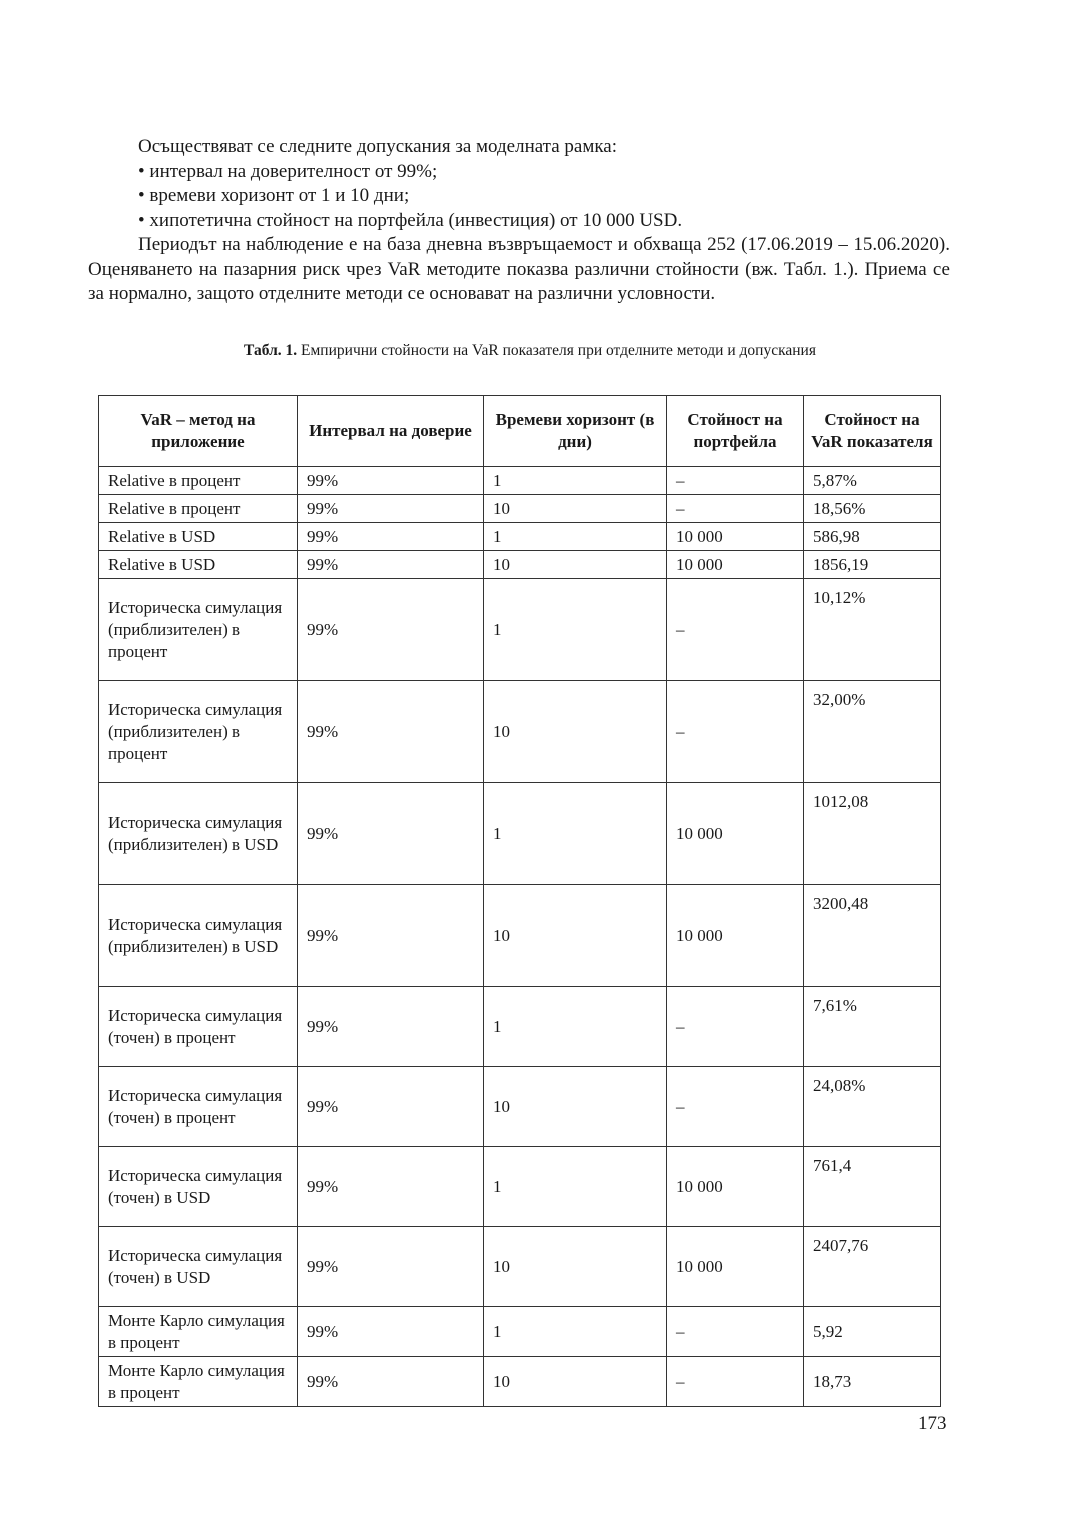 This screenshot has width=1080, height=1527. What do you see at coordinates (735, 431) in the screenshot?
I see `header-portfolio: Стойност на портфейла` at bounding box center [735, 431].